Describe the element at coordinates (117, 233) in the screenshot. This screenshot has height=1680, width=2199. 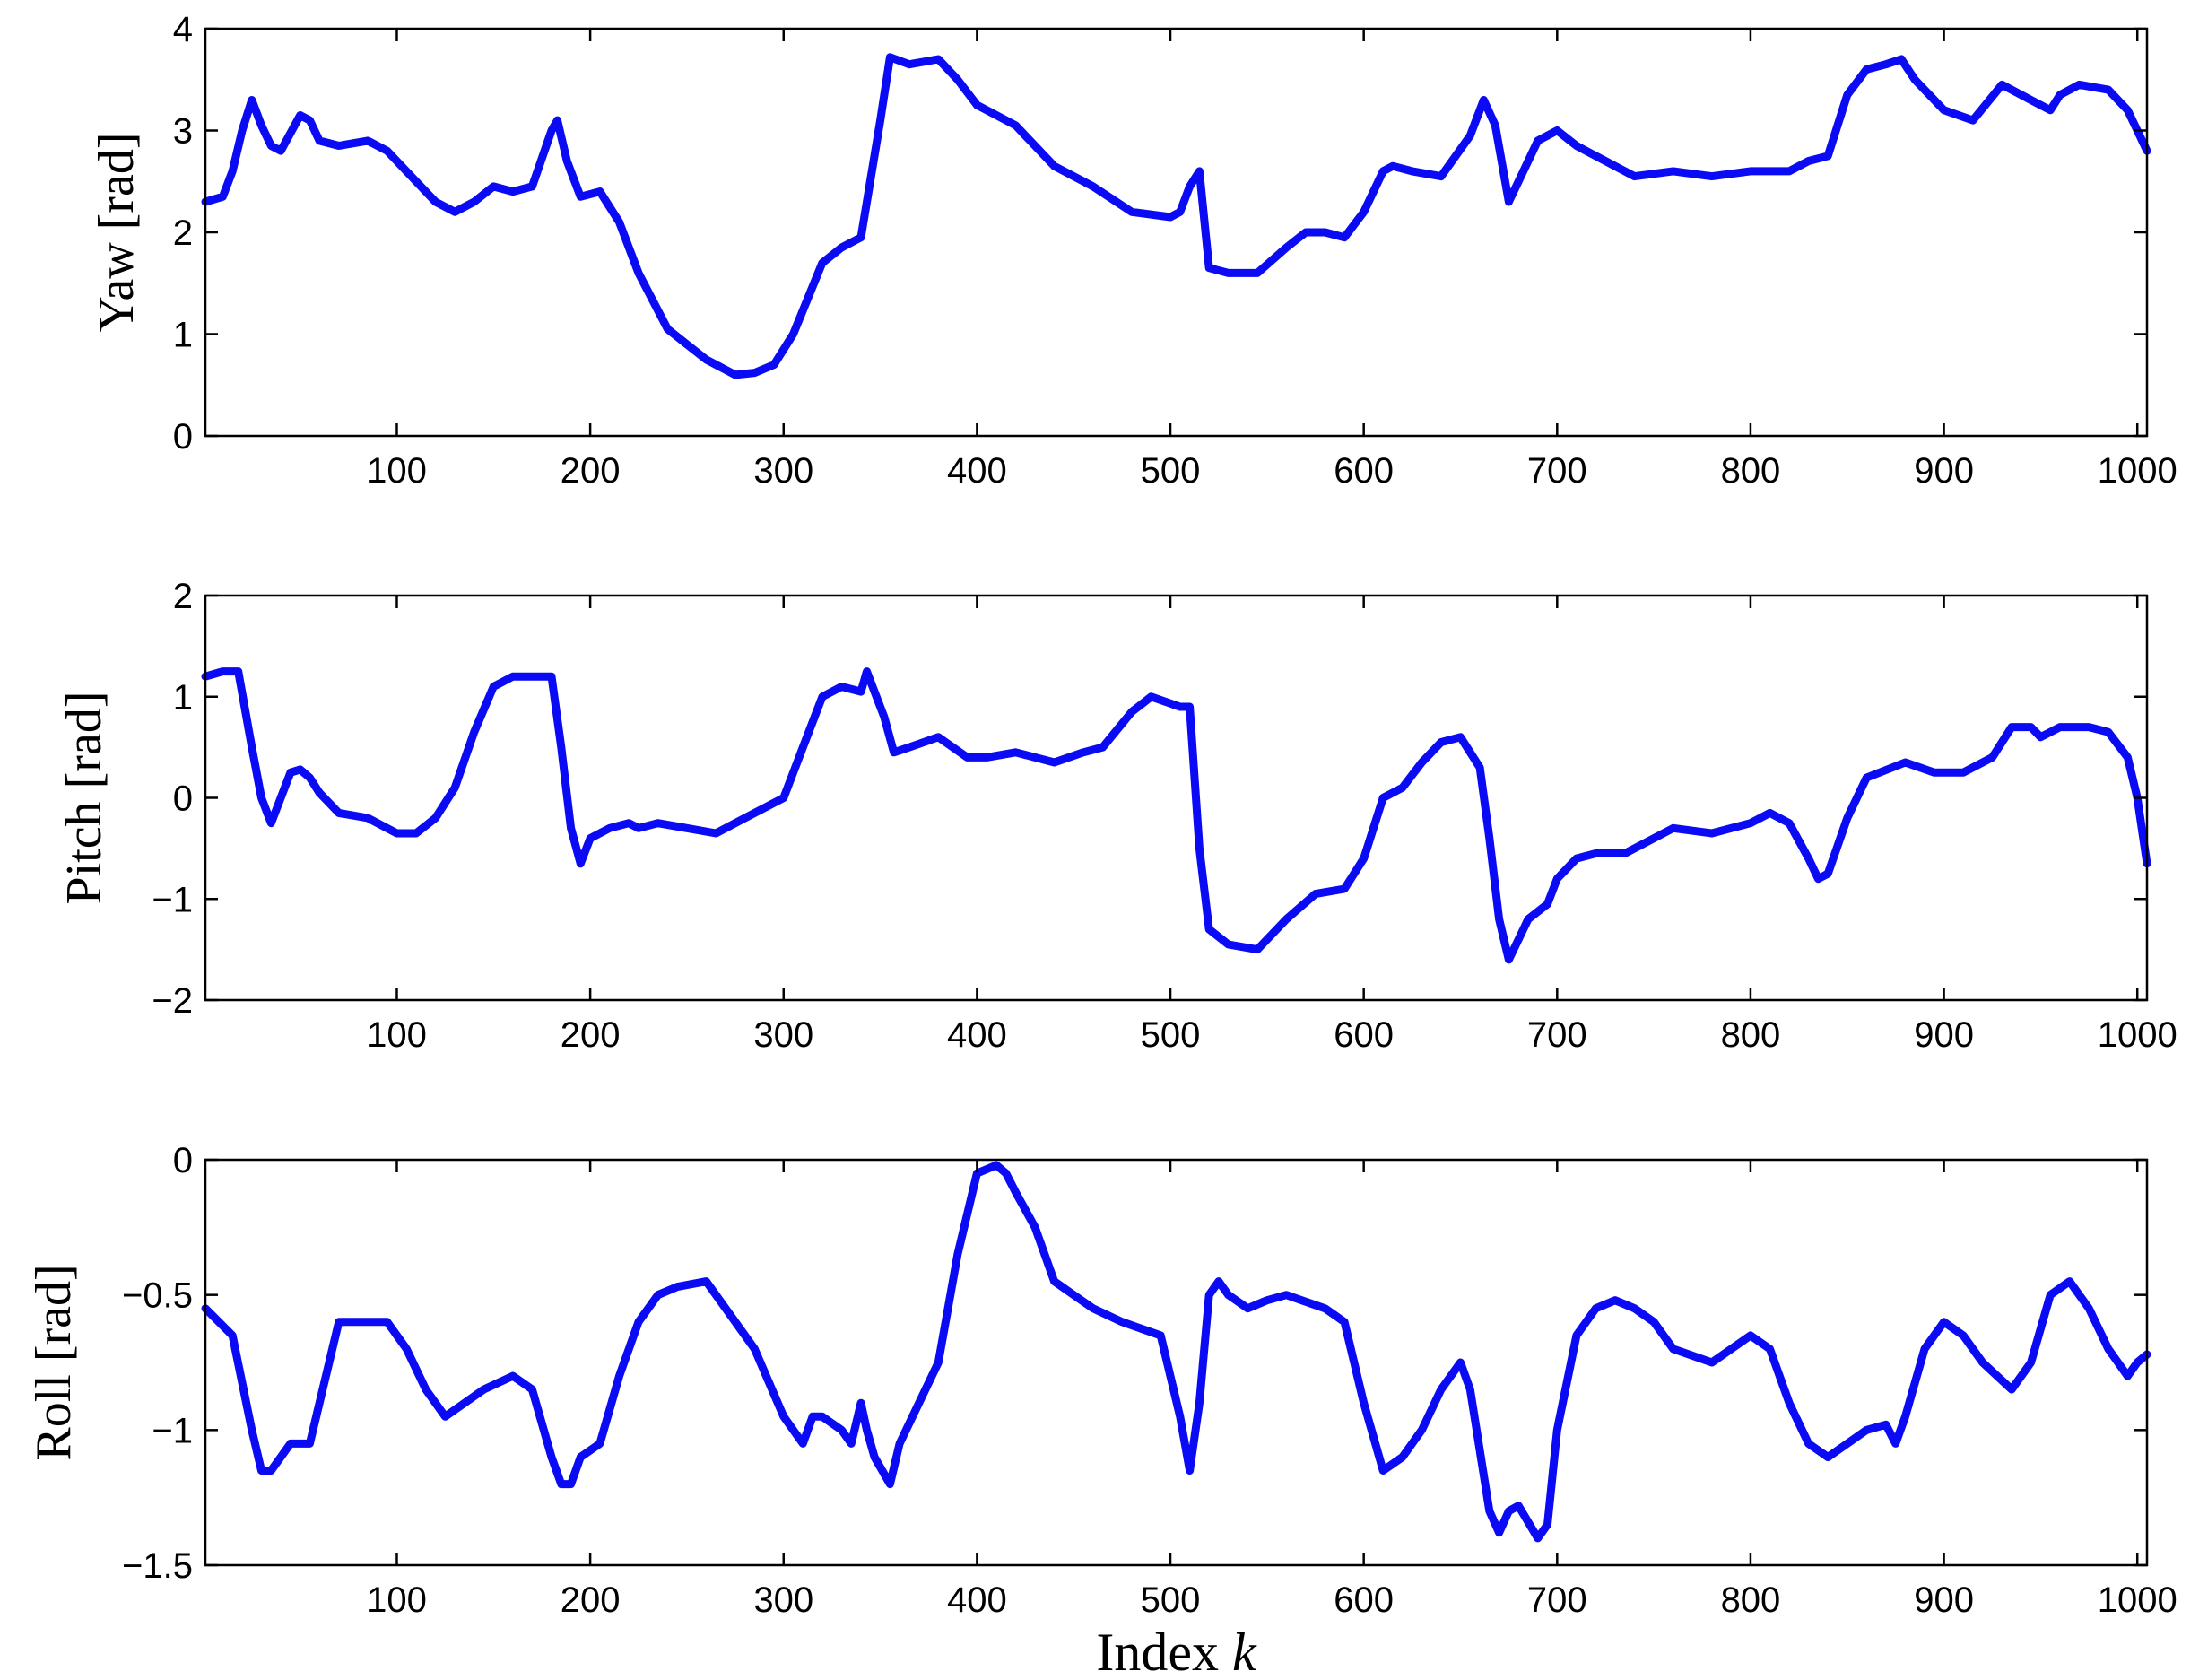
I see `y-axis-label: Yaw [rad]` at that location.